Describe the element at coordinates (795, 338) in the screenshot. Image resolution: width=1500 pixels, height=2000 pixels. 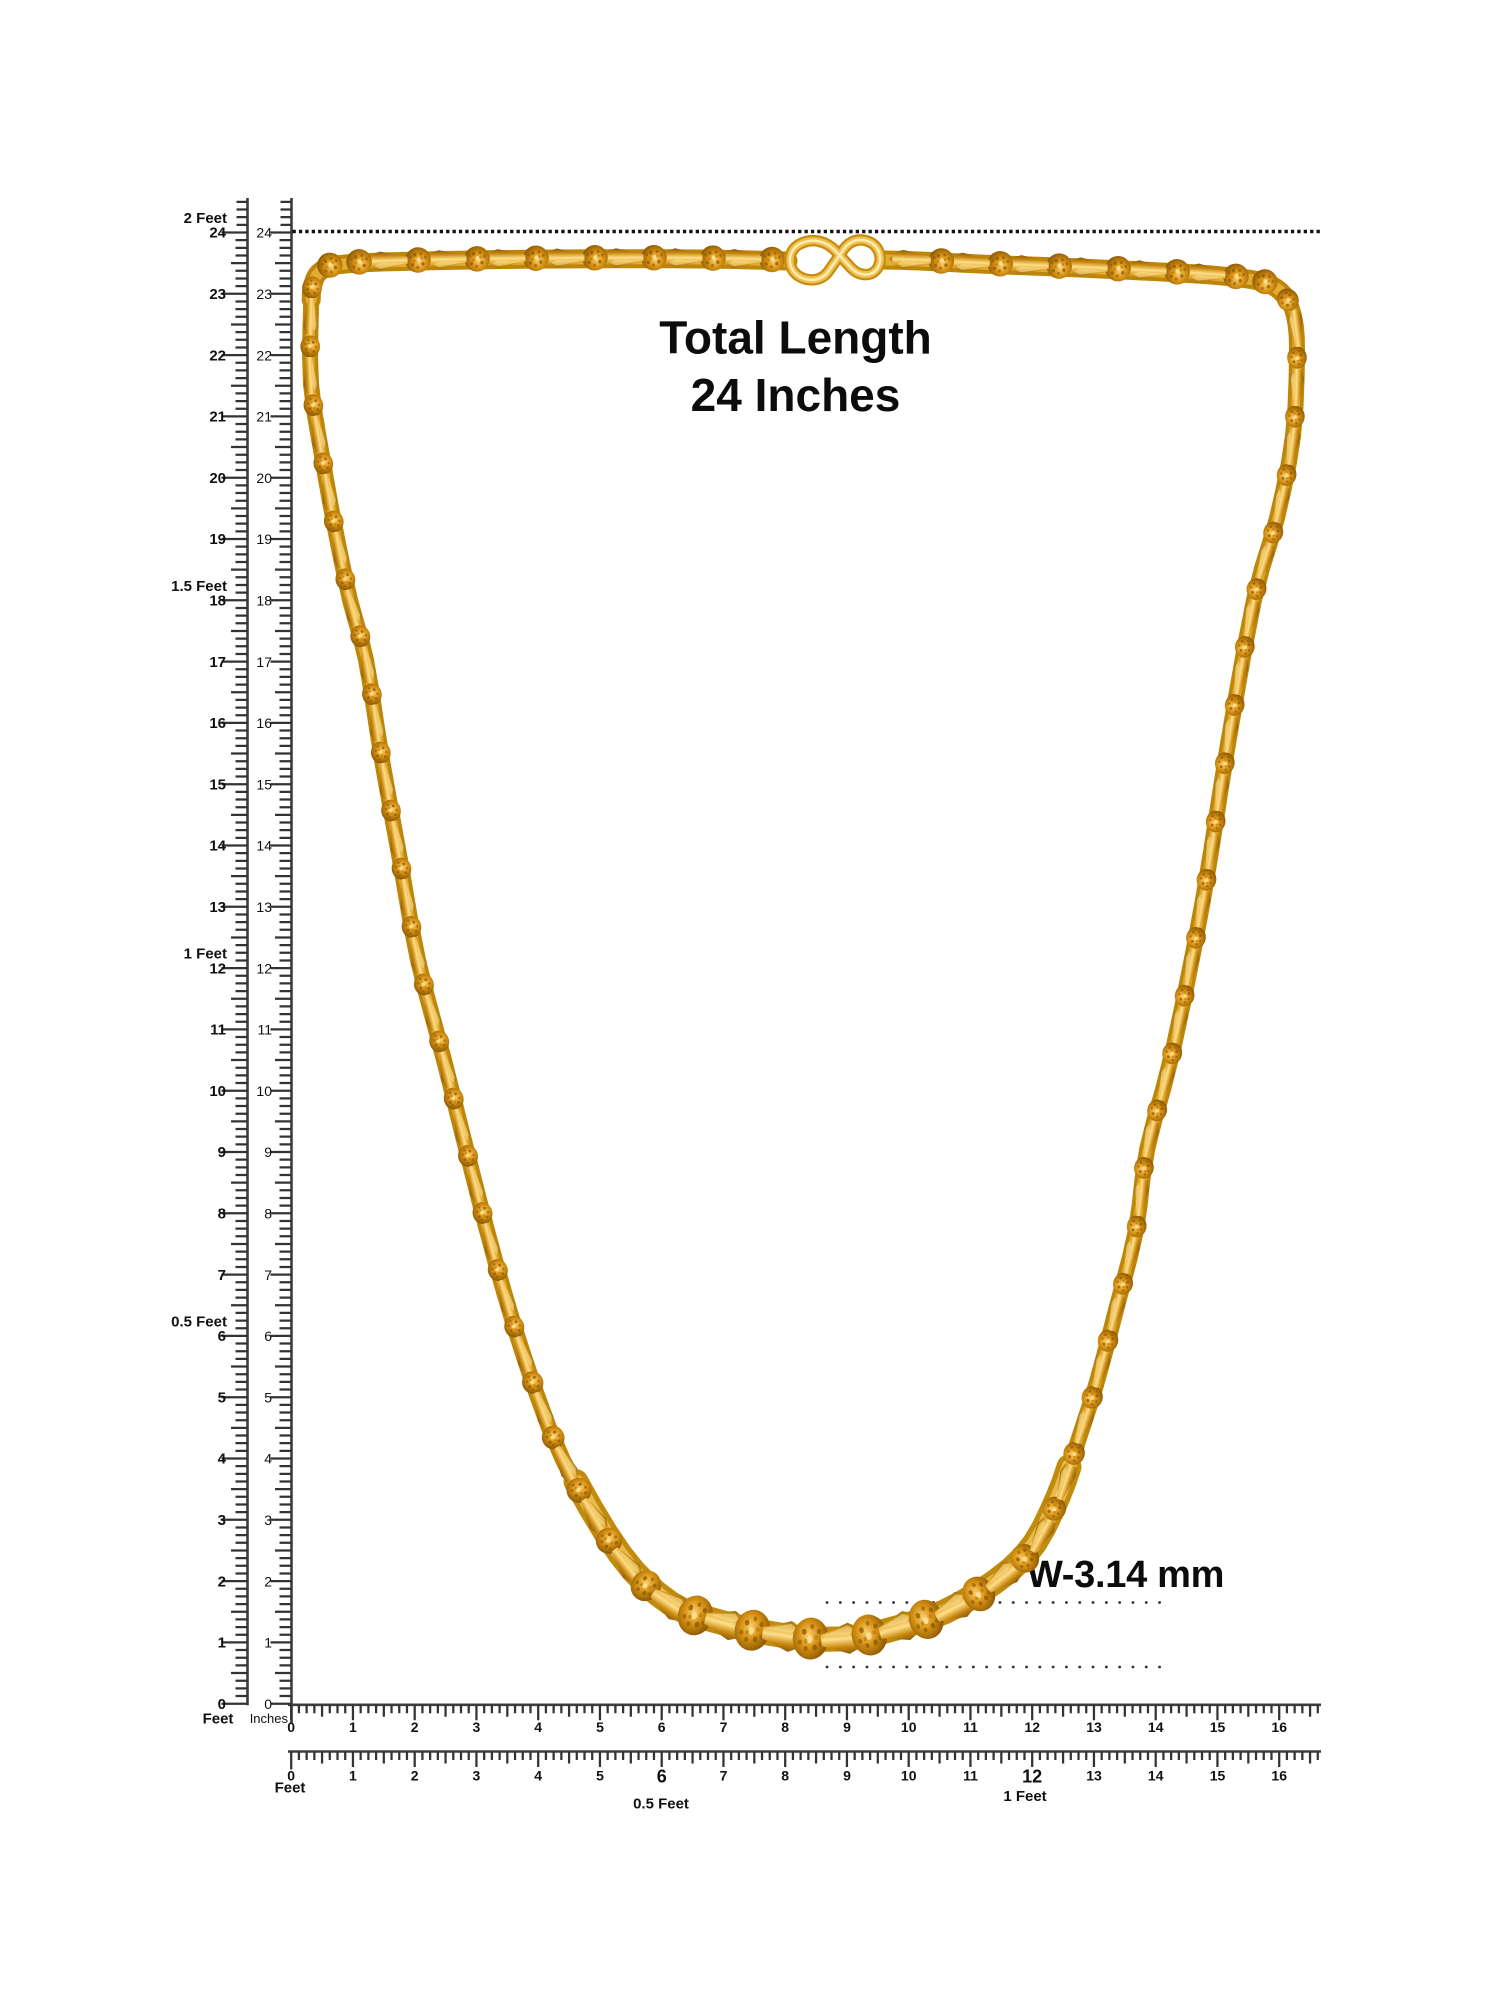
I see `svg-text: Total Length` at that location.